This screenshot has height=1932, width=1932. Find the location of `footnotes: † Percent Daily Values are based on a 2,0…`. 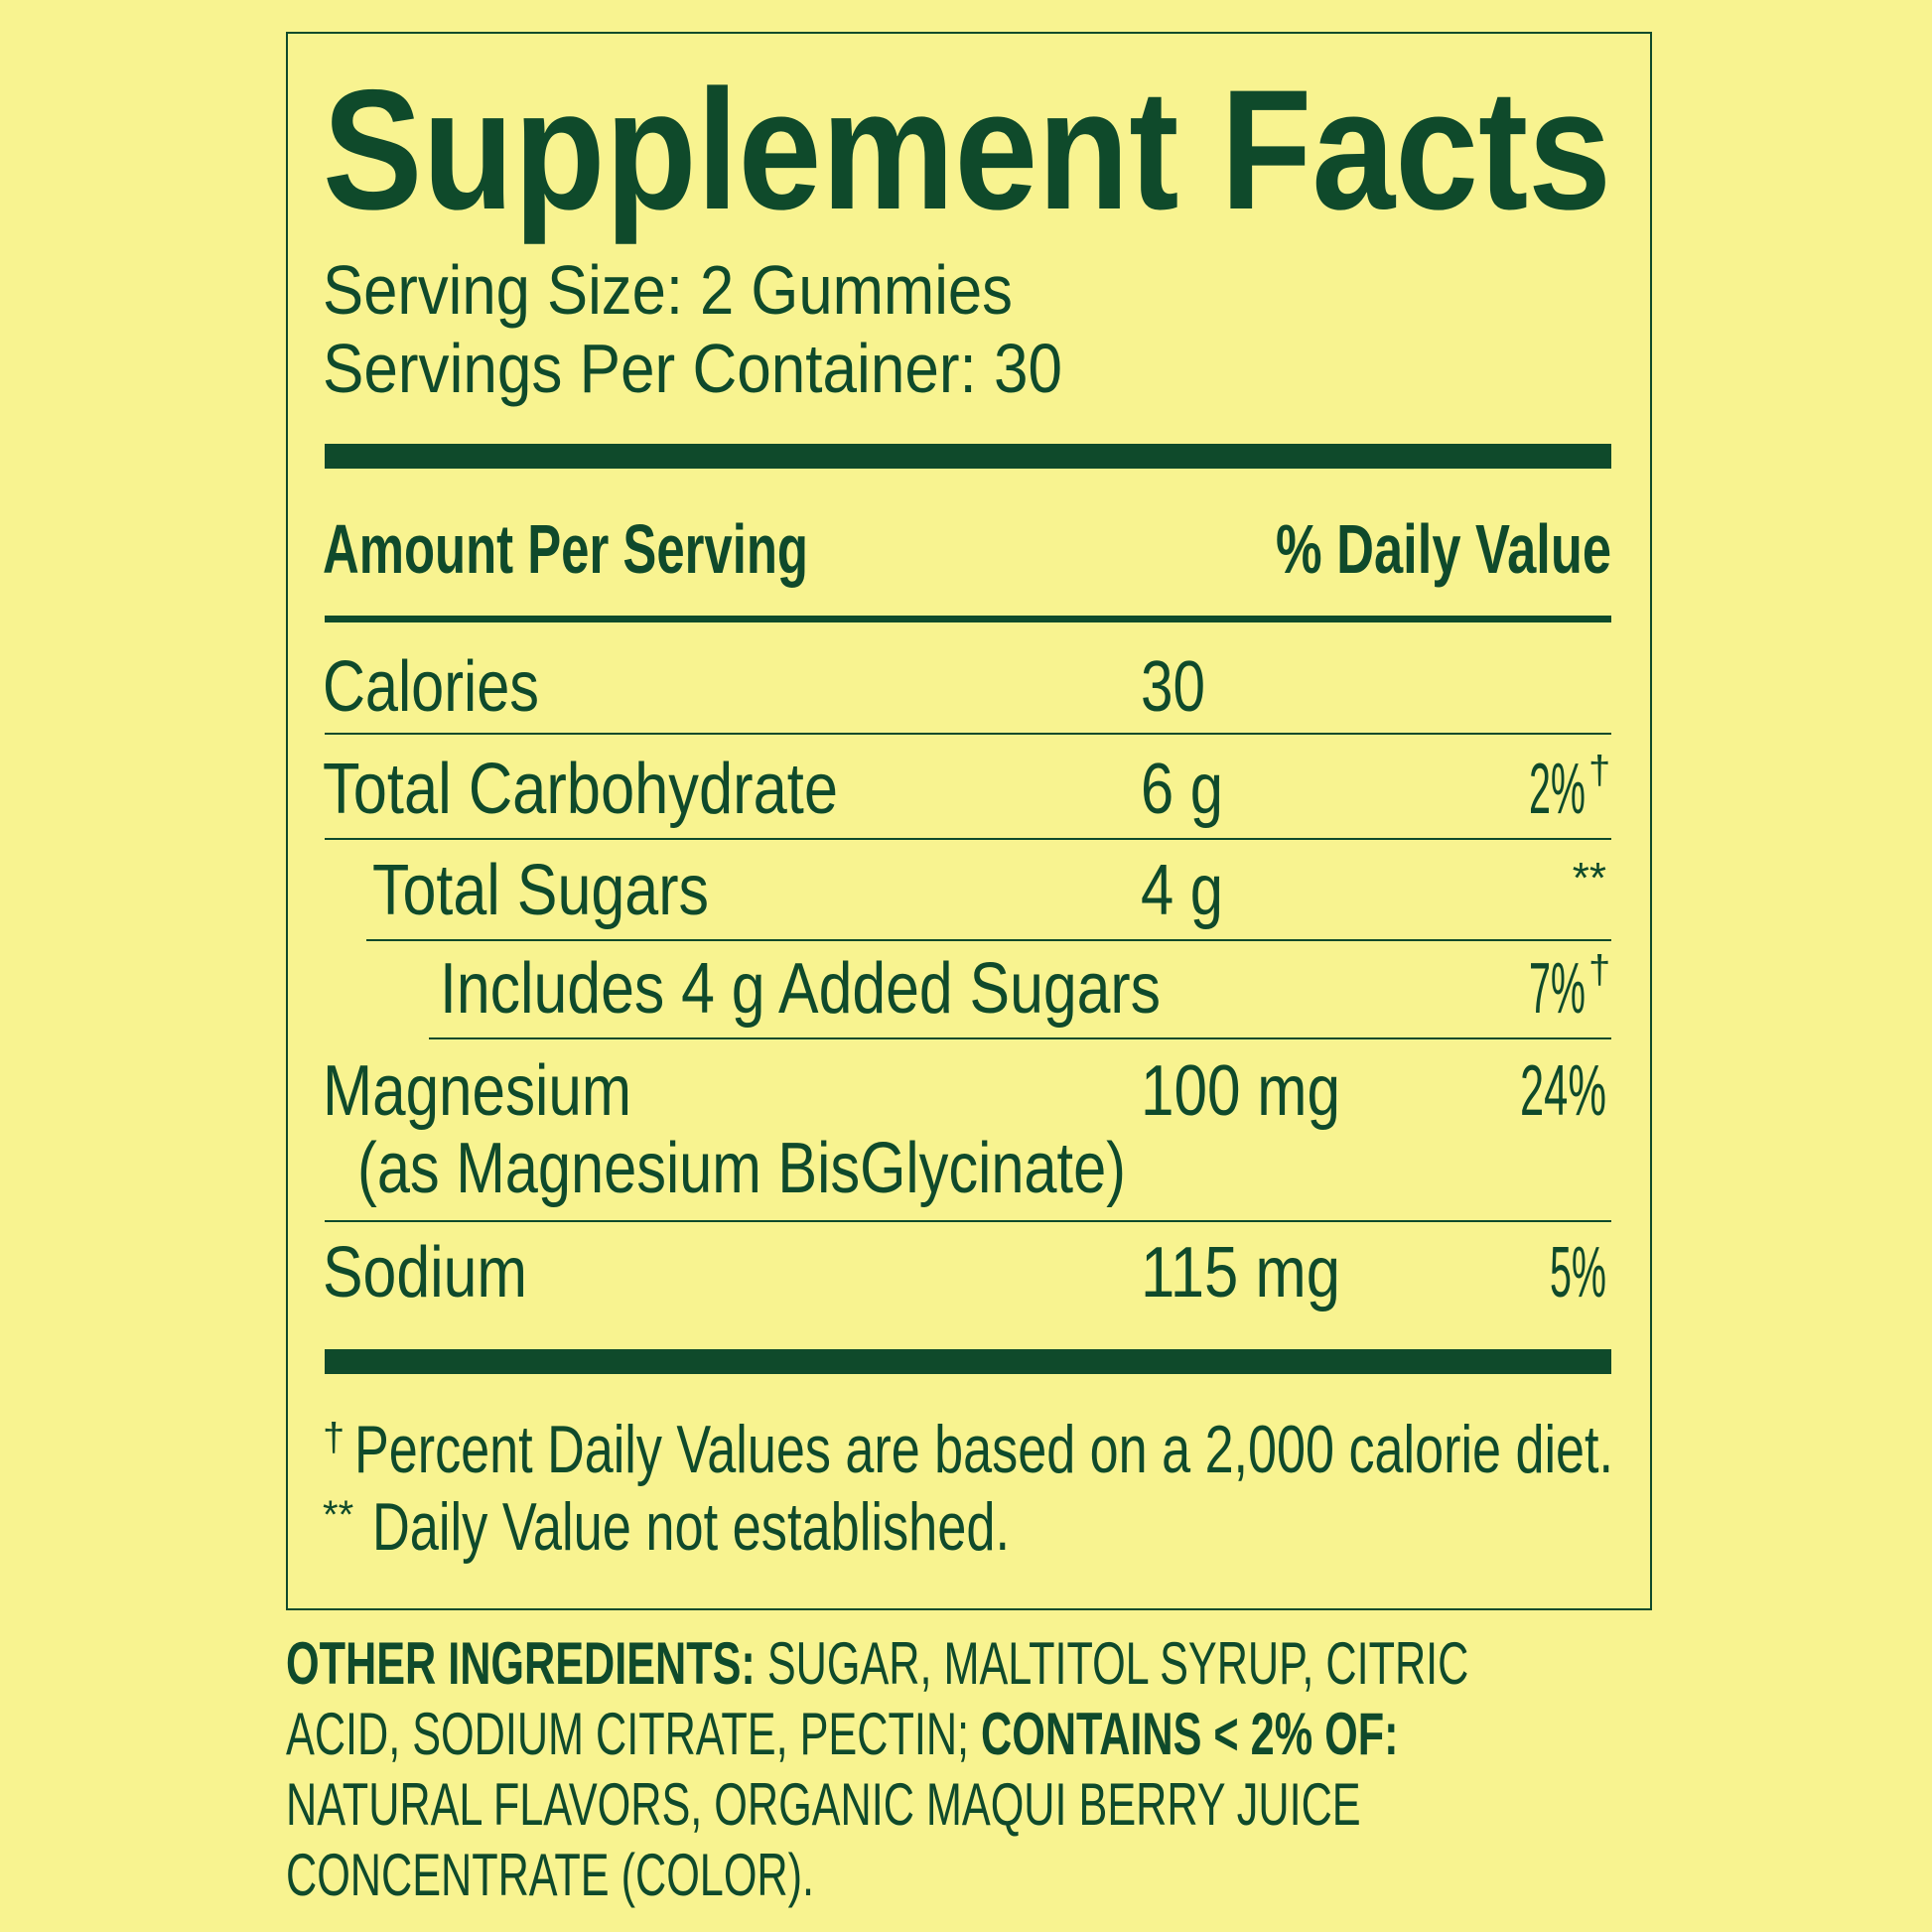

footnotes: † Percent Daily Values are based on a 2,0… is located at coordinates (968, 1488).